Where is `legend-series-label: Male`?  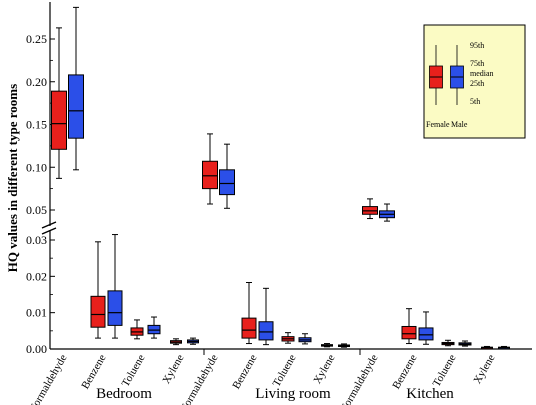 legend-series-label: Male is located at coordinates (459, 124).